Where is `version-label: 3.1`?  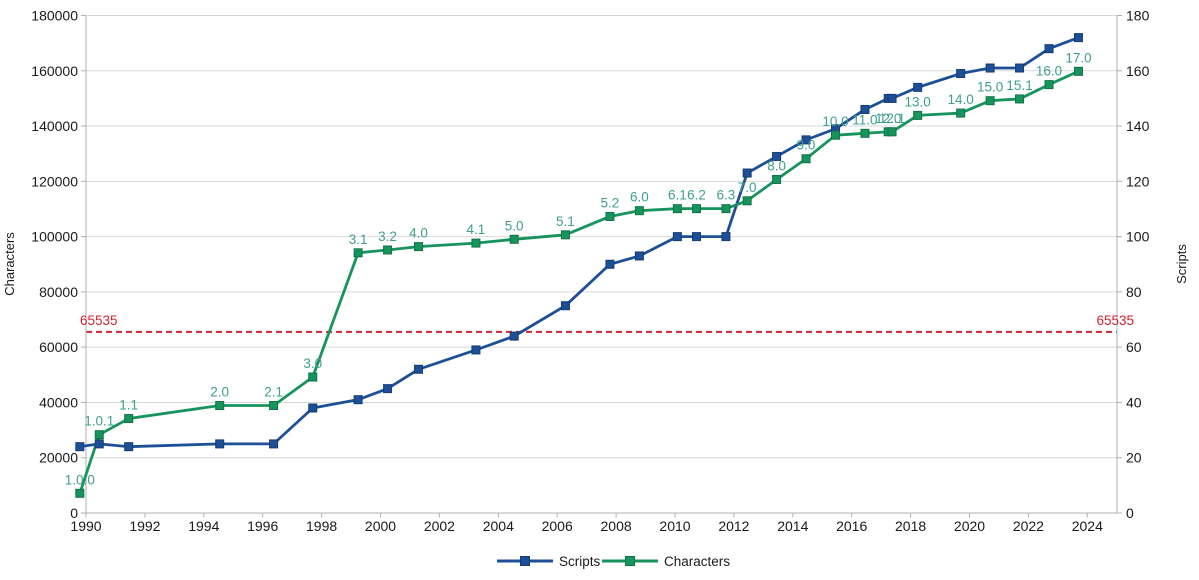
version-label: 3.1 is located at coordinates (358, 239).